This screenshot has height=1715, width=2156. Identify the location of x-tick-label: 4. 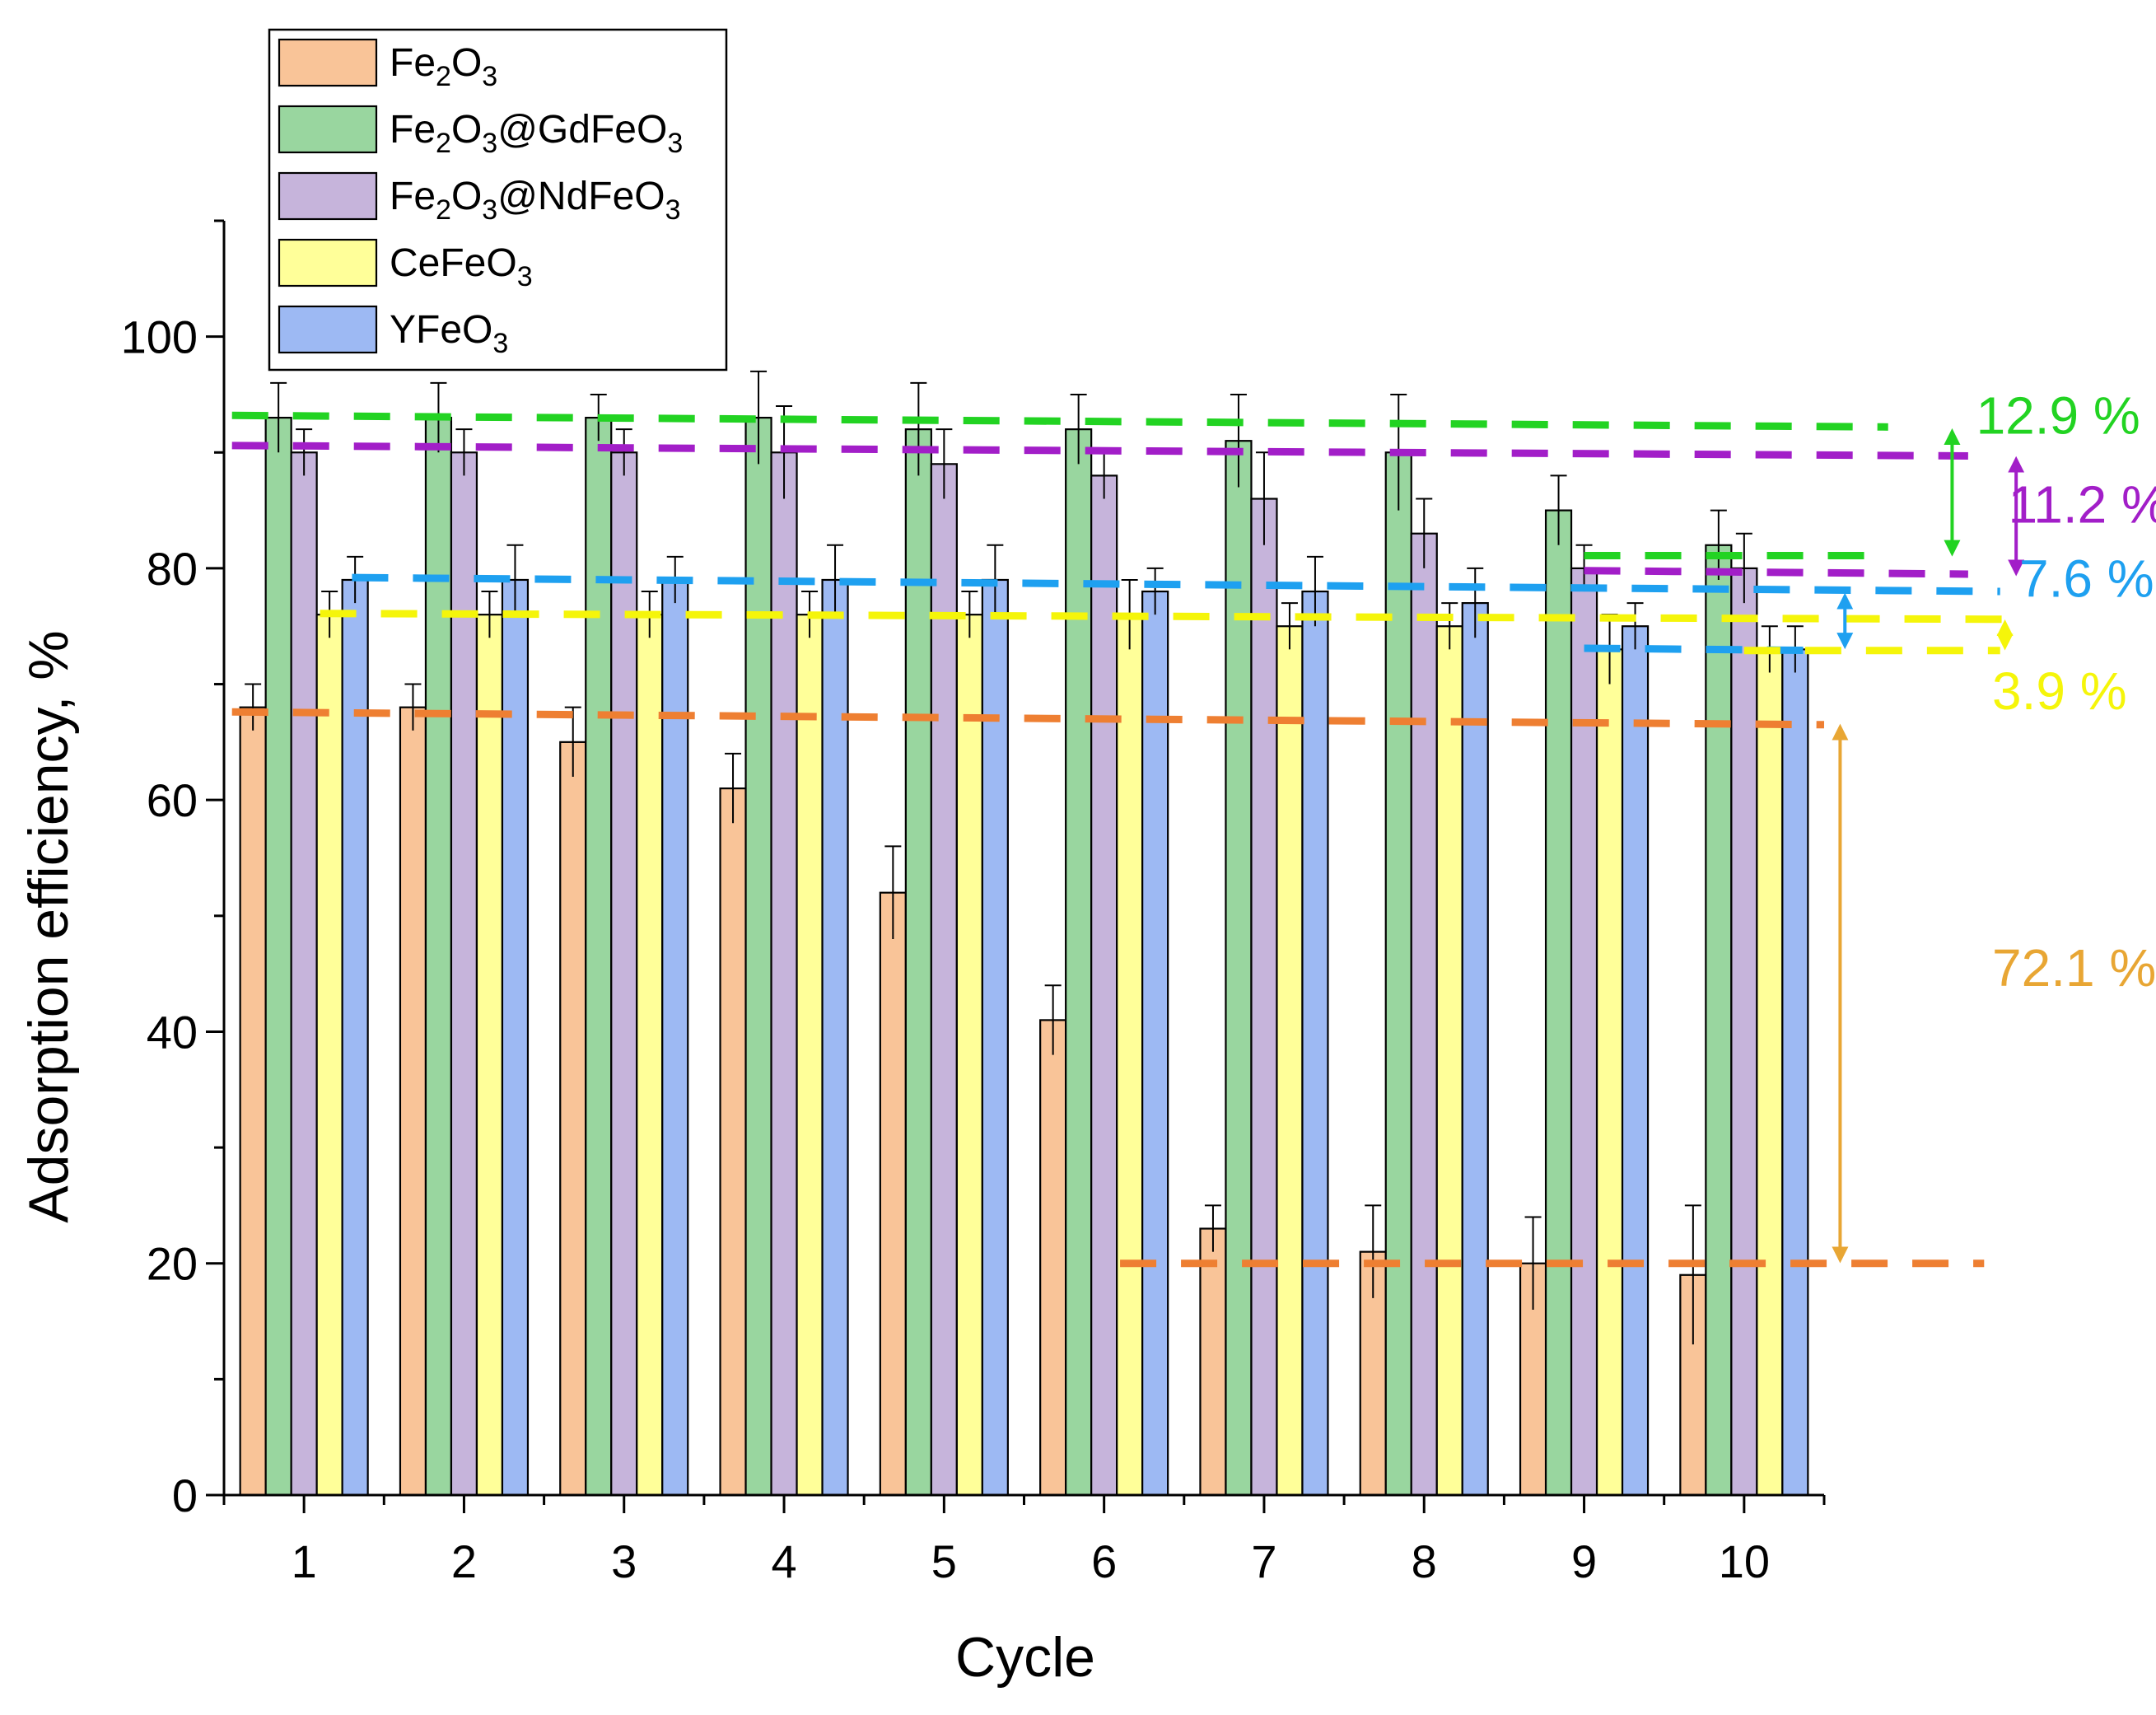
(783, 1561).